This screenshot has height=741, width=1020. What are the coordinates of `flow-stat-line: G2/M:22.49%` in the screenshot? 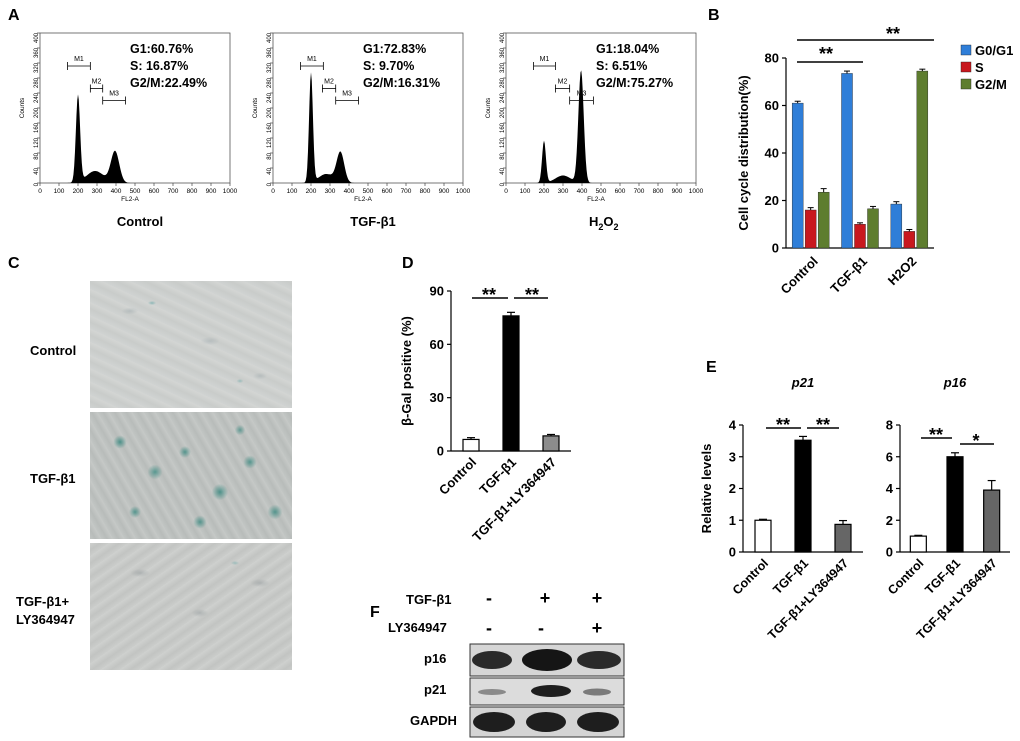 It's located at (168, 83).